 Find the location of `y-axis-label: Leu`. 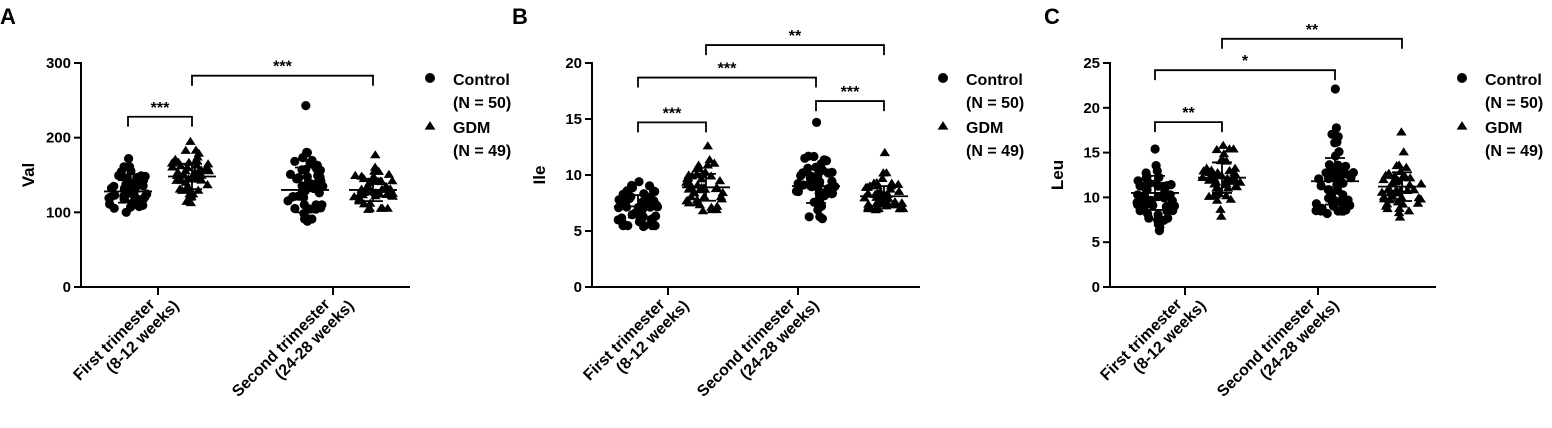

y-axis-label: Leu is located at coordinates (1057, 175).